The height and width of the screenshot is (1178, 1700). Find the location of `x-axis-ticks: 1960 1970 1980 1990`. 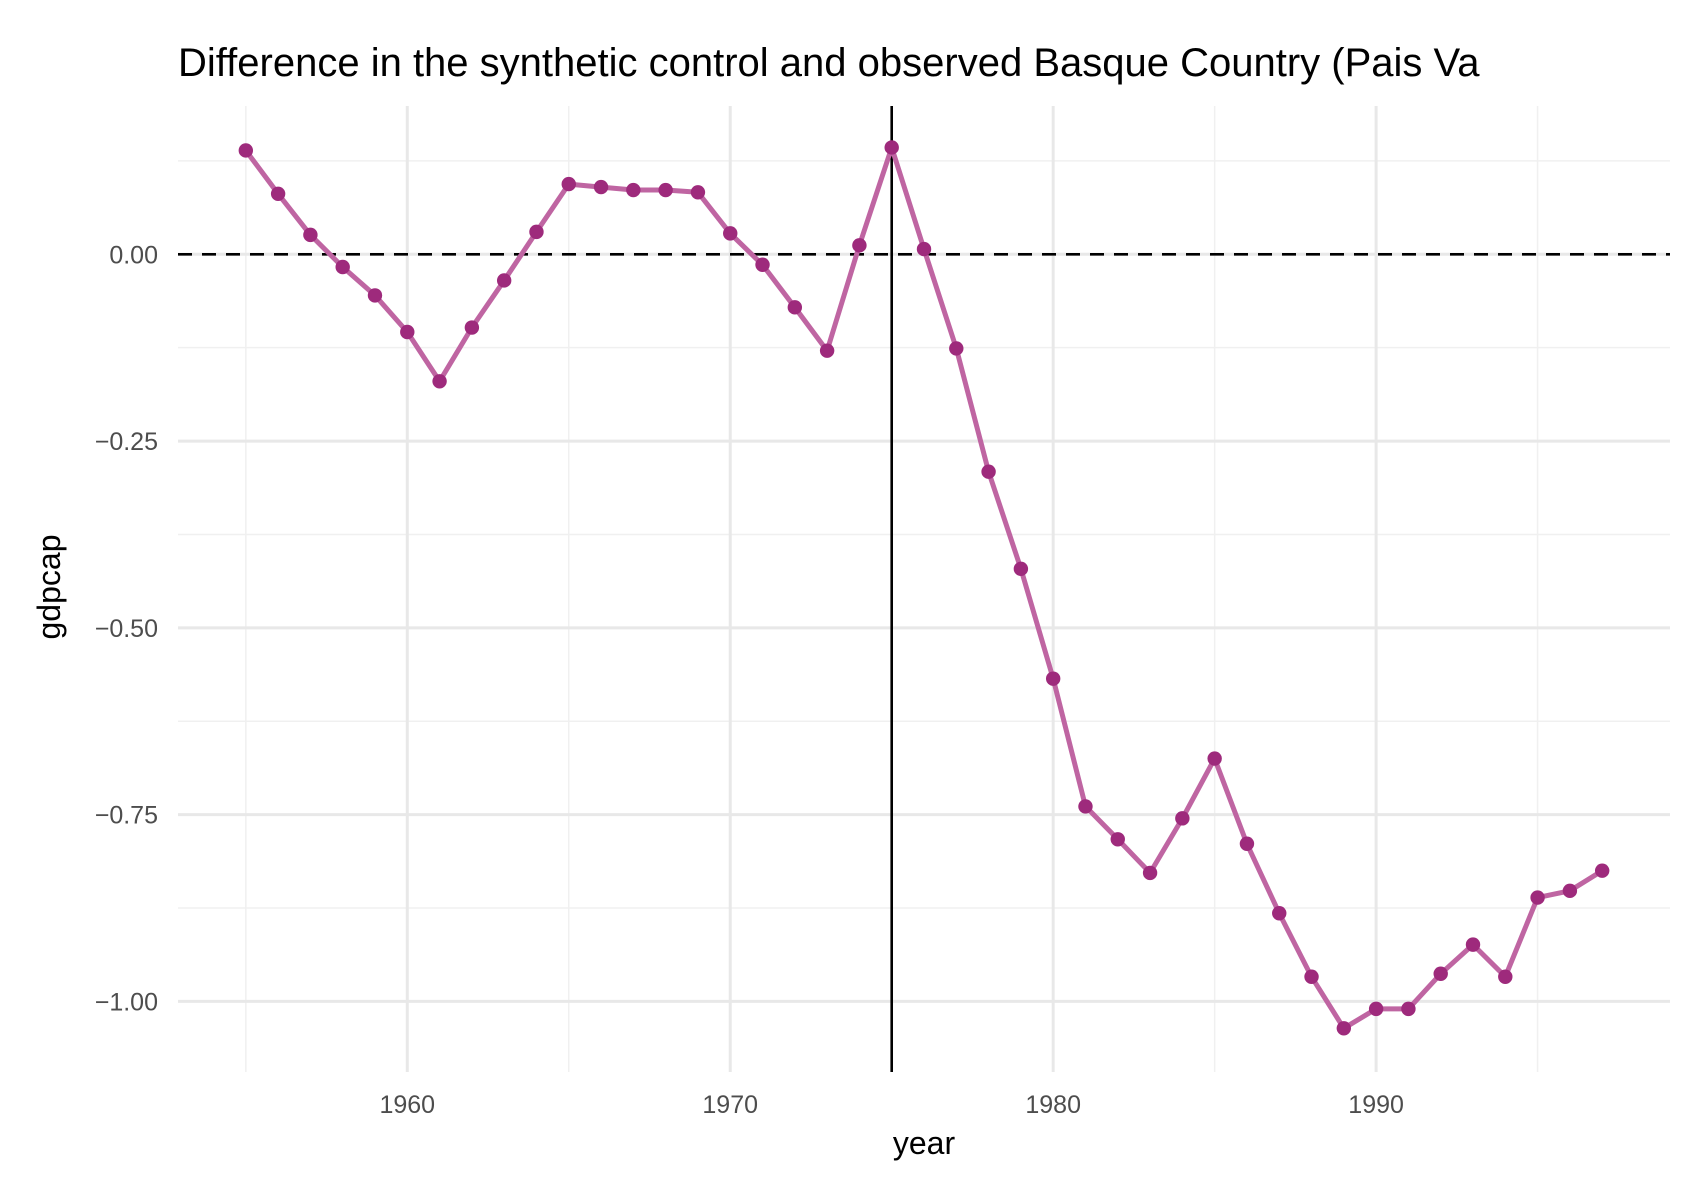

x-axis-ticks: 1960 1970 1980 1990 is located at coordinates (891, 1105).